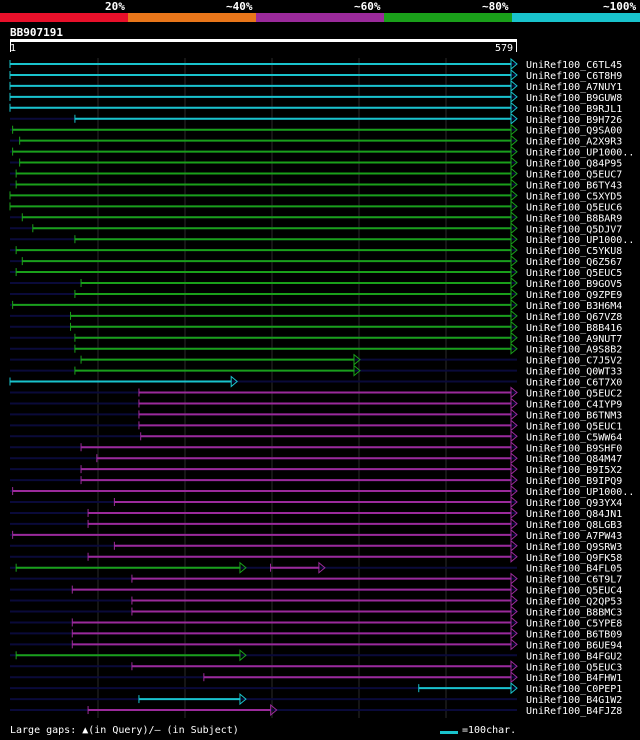 This screenshot has height=740, width=640. What do you see at coordinates (495, 6) in the screenshot?
I see `legend-label-4: ~80%` at bounding box center [495, 6].